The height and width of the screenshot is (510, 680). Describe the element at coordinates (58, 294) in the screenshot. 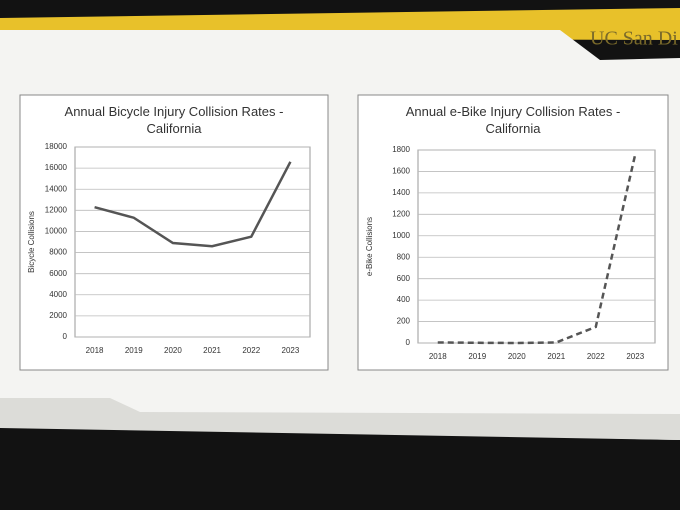

I see `y-tick-label: 4000` at that location.